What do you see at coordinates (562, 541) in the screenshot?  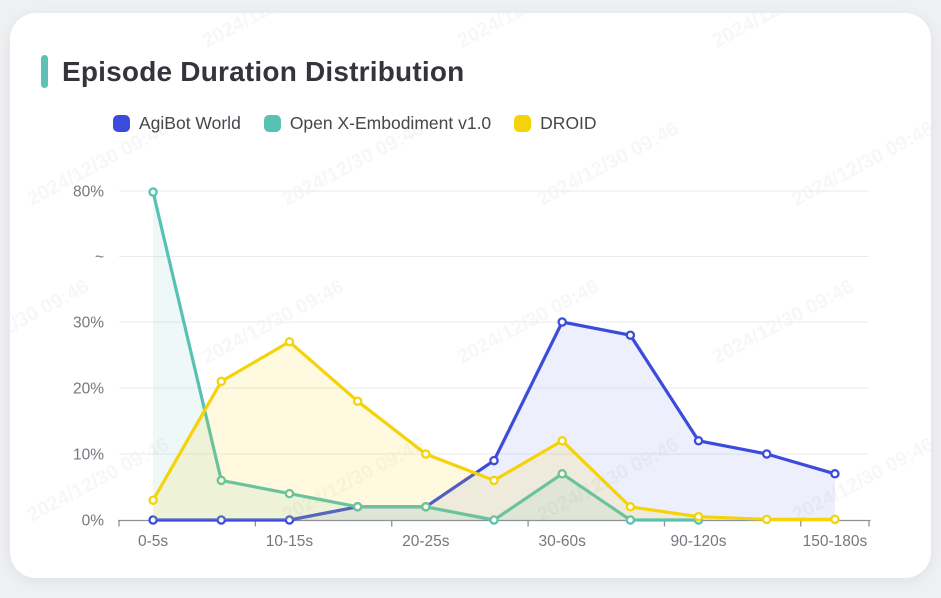 I see `x-axis-label: 30-60s` at bounding box center [562, 541].